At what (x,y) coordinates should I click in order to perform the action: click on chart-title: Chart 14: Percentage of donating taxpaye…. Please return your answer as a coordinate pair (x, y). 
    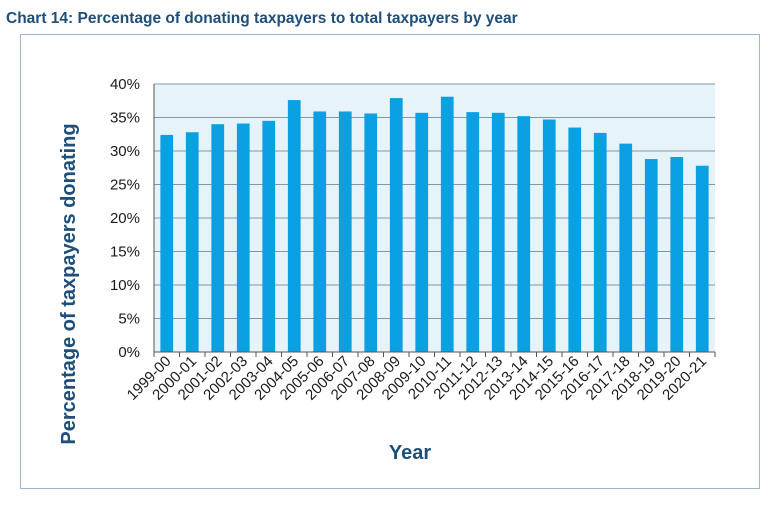
    Looking at the image, I should click on (262, 18).